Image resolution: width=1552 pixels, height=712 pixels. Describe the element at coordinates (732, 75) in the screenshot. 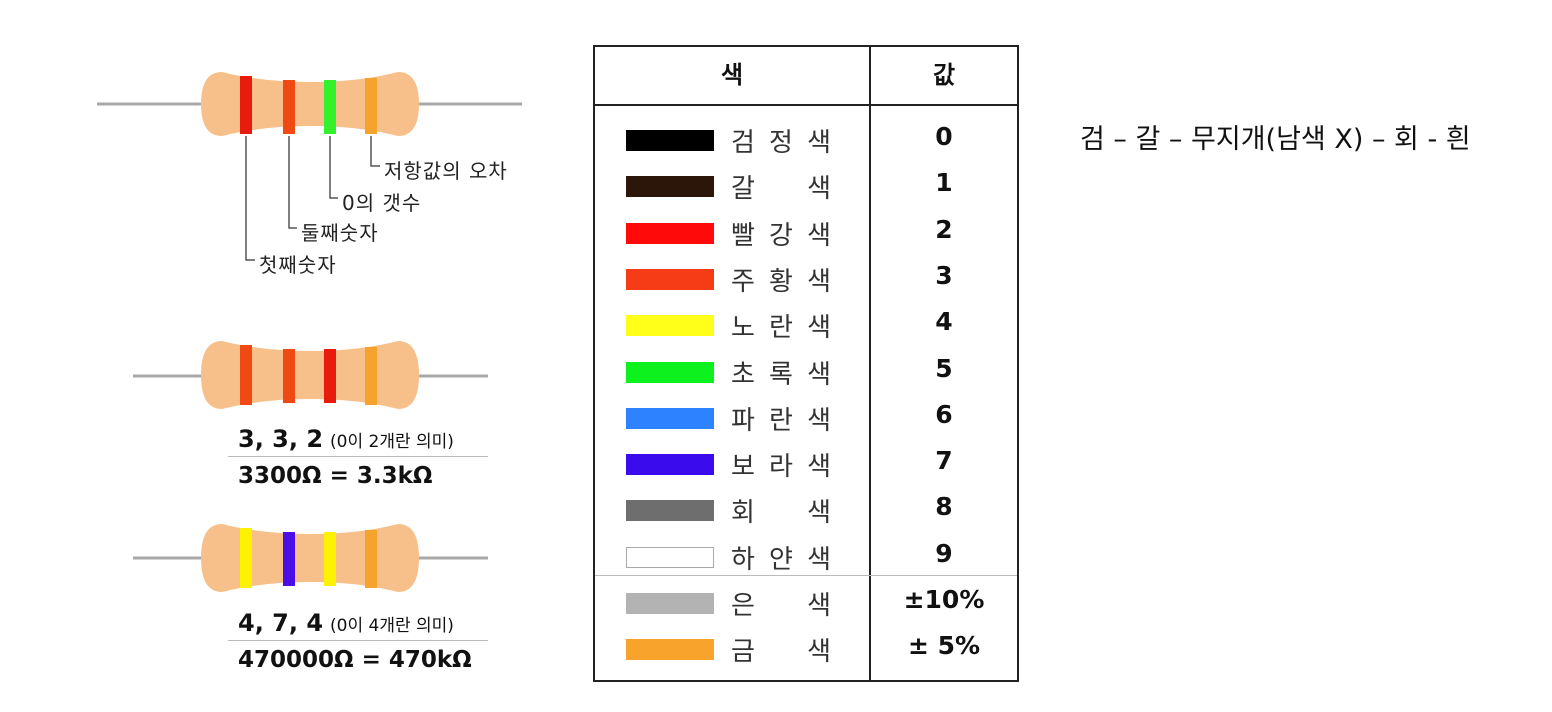

I see `header-color: 색` at that location.